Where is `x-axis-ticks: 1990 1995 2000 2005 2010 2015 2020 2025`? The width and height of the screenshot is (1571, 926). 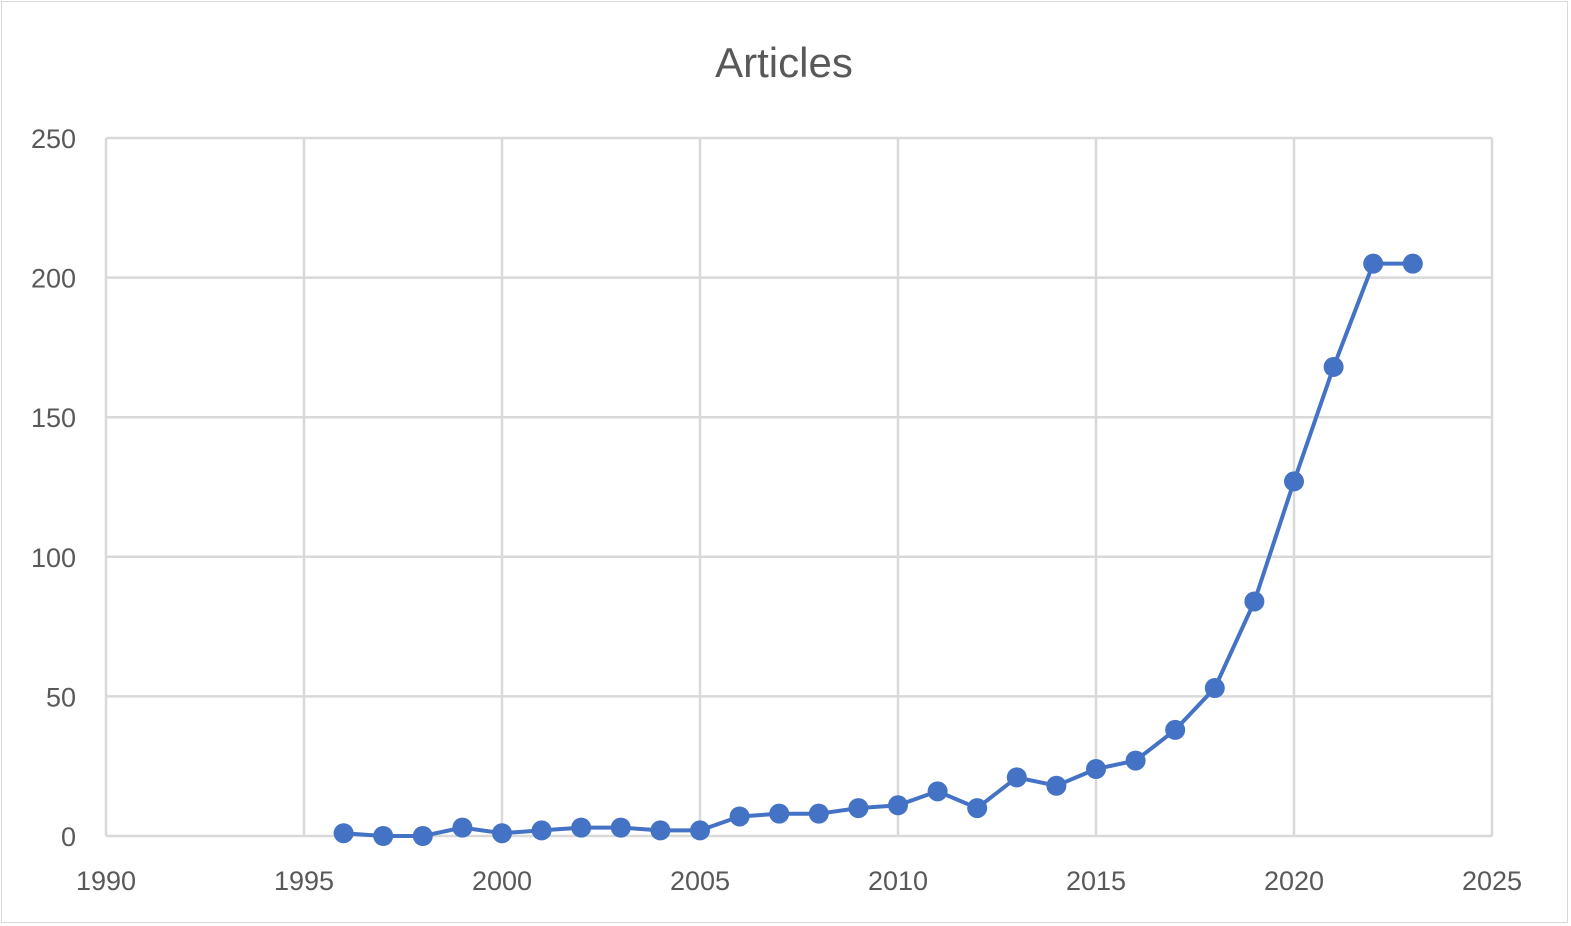
x-axis-ticks: 1990 1995 2000 2005 2010 2015 2020 2025 is located at coordinates (799, 881).